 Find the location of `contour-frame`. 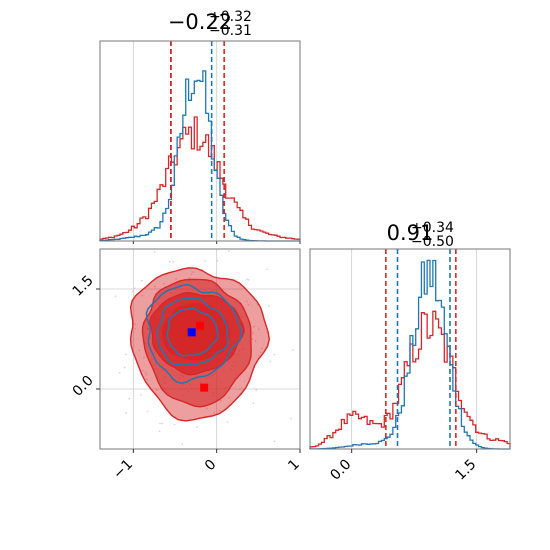

contour-frame is located at coordinates (200, 349).